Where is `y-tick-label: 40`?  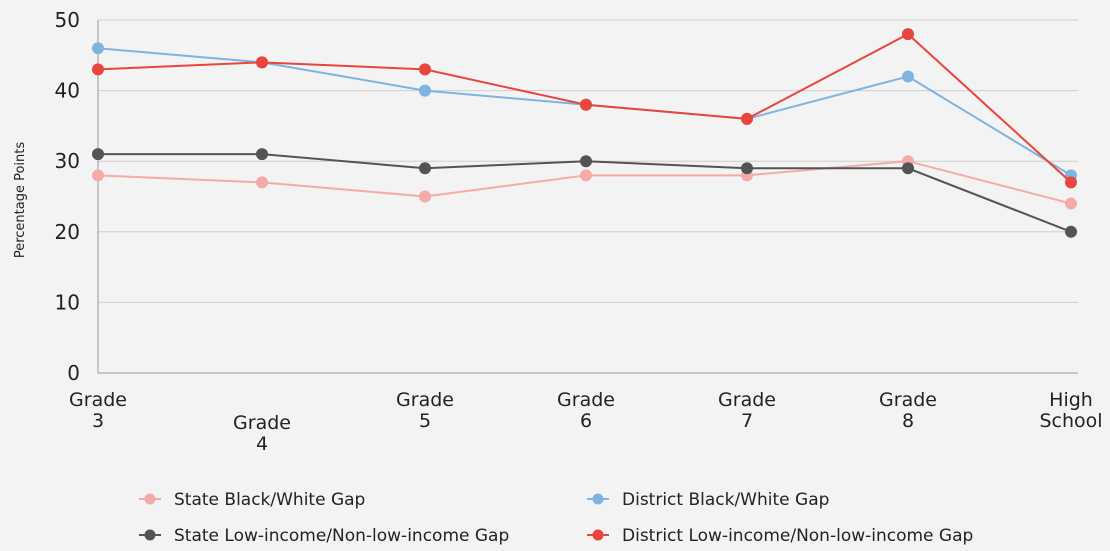
y-tick-label: 40 is located at coordinates (67, 91).